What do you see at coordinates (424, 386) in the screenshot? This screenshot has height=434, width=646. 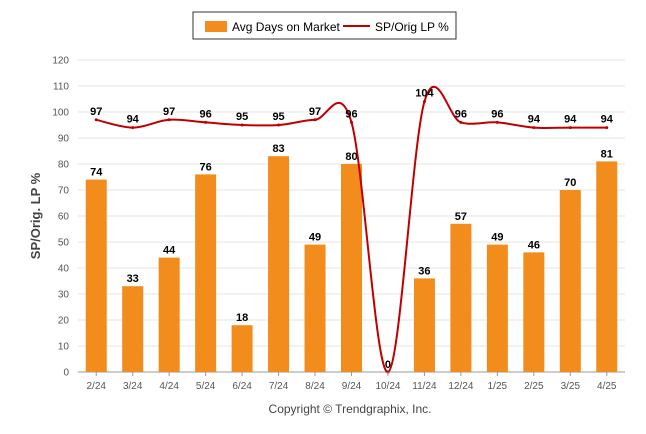 I see `x-tick-label: 11/24` at bounding box center [424, 386].